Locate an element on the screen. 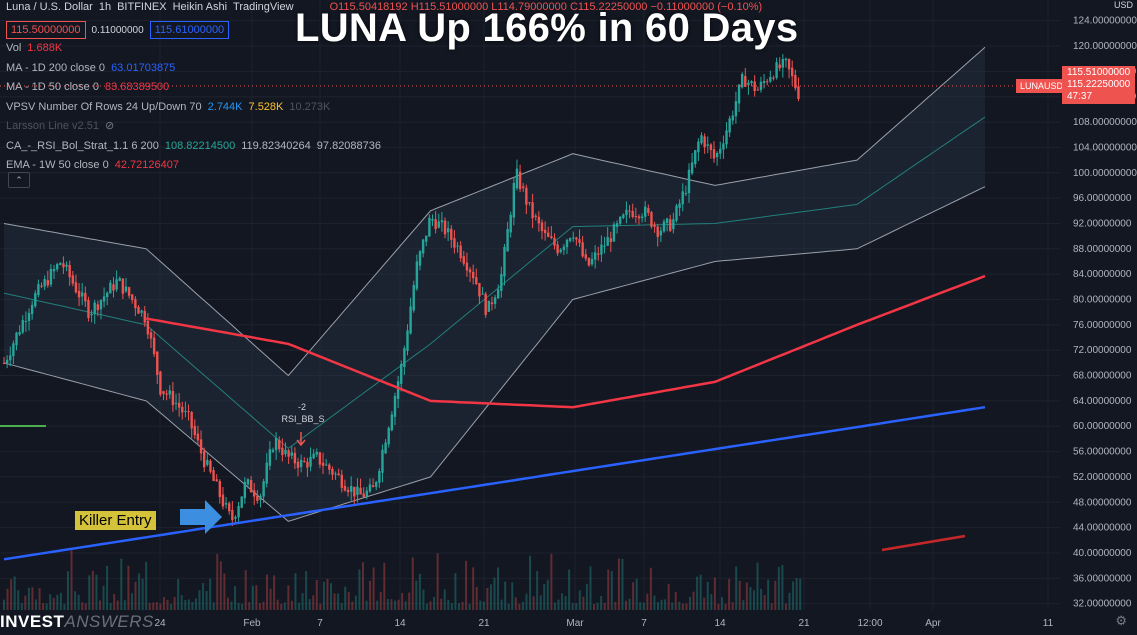 This screenshot has height=635, width=1137. indicator-row: MA - 1D 50 close 0 83.68389500 is located at coordinates (193, 88).